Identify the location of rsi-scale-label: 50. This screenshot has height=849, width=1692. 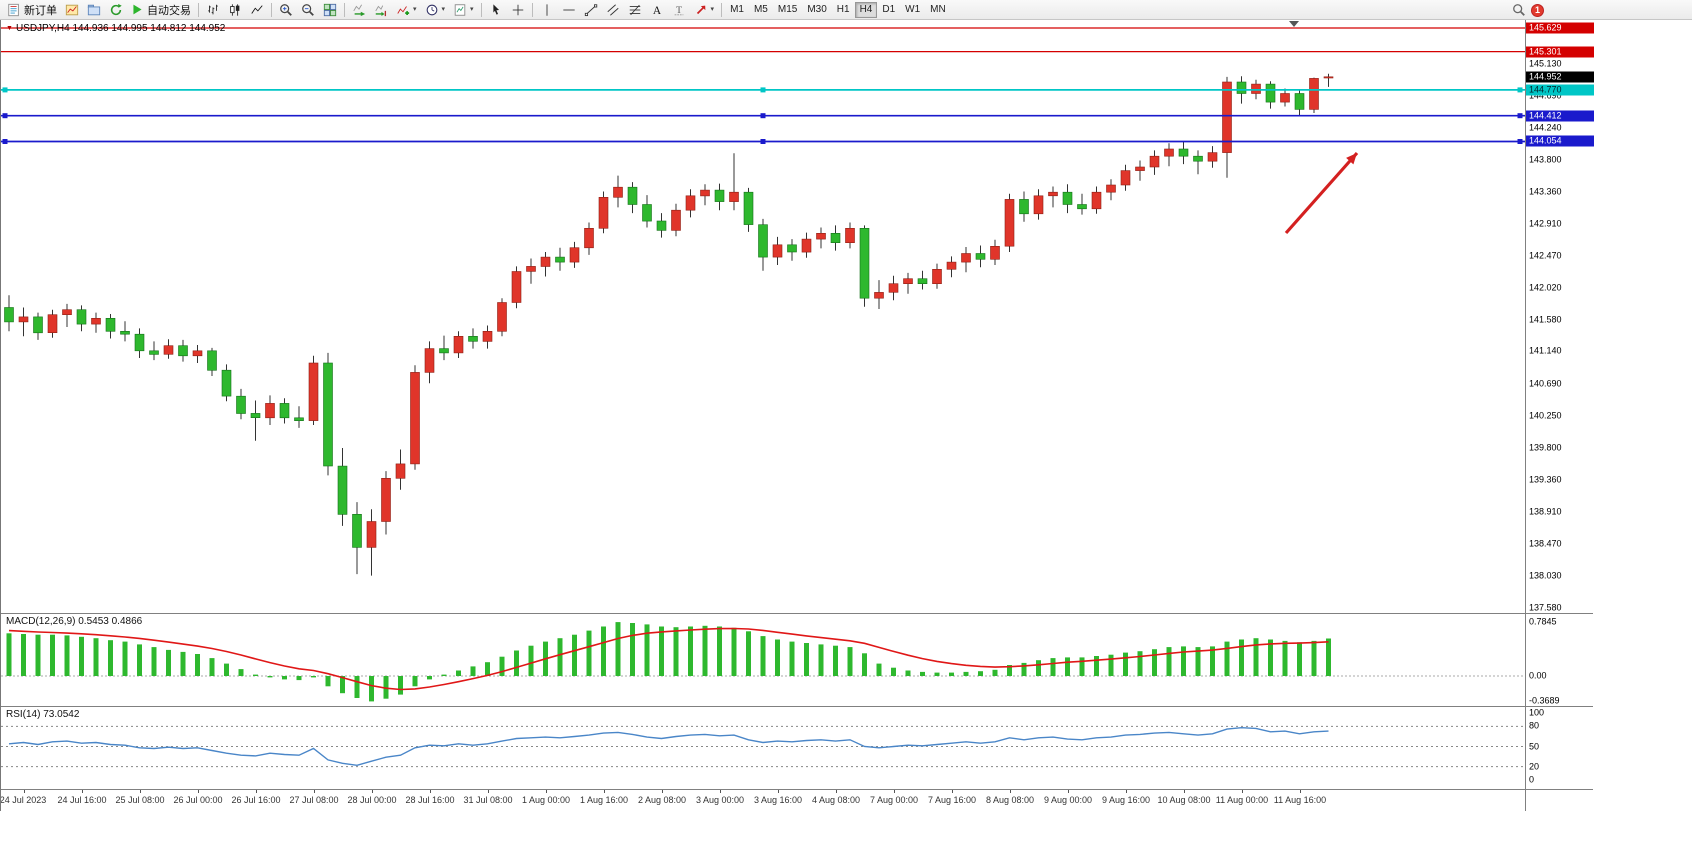
(1534, 746).